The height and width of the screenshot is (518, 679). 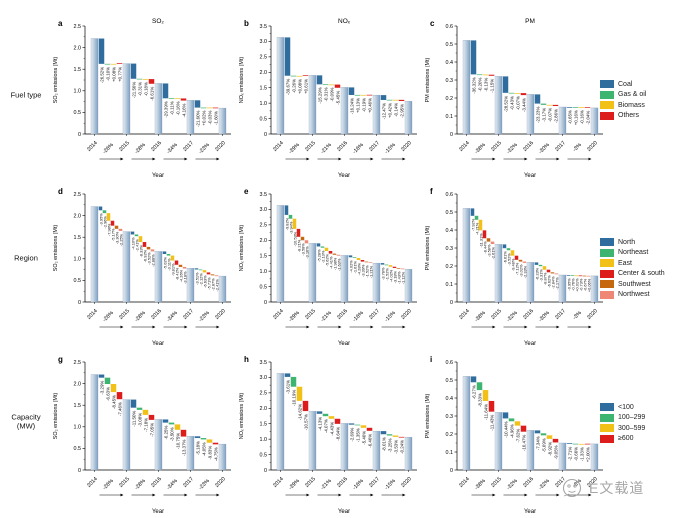 What do you see at coordinates (176, 273) in the screenshot?
I see `svg-text: -8.42%` at bounding box center [176, 273].